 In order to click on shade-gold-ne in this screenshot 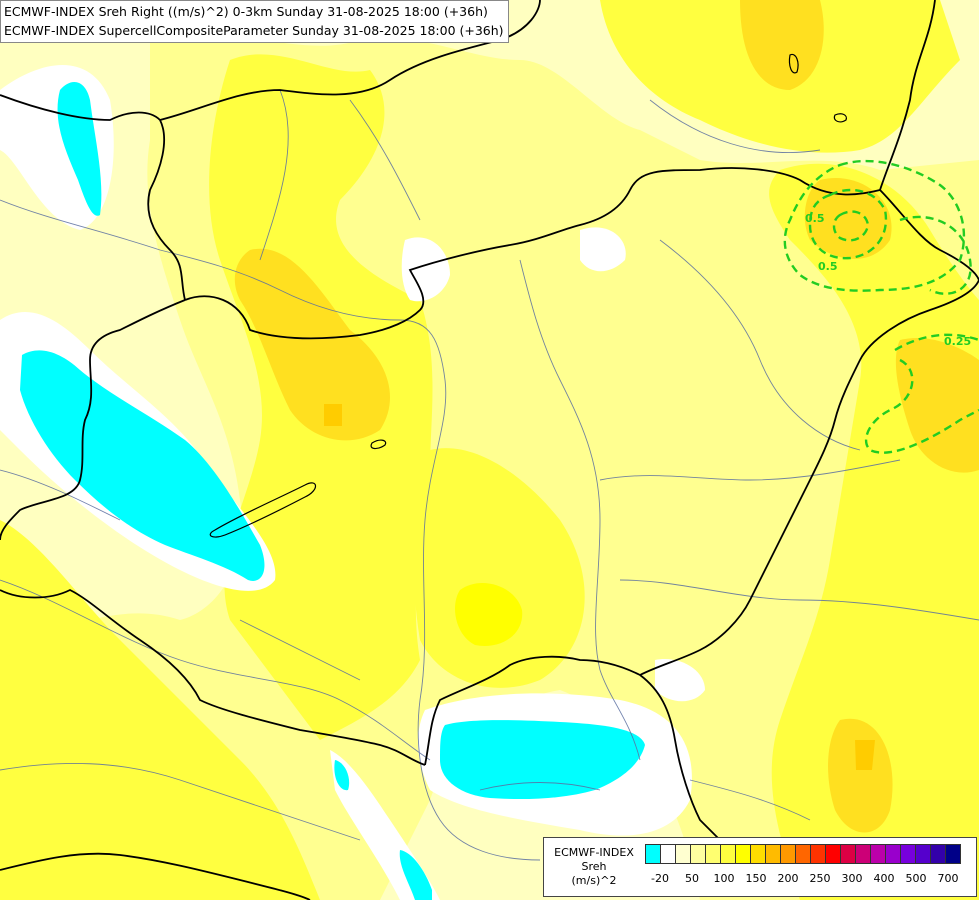, I will do `click(848, 218)`.